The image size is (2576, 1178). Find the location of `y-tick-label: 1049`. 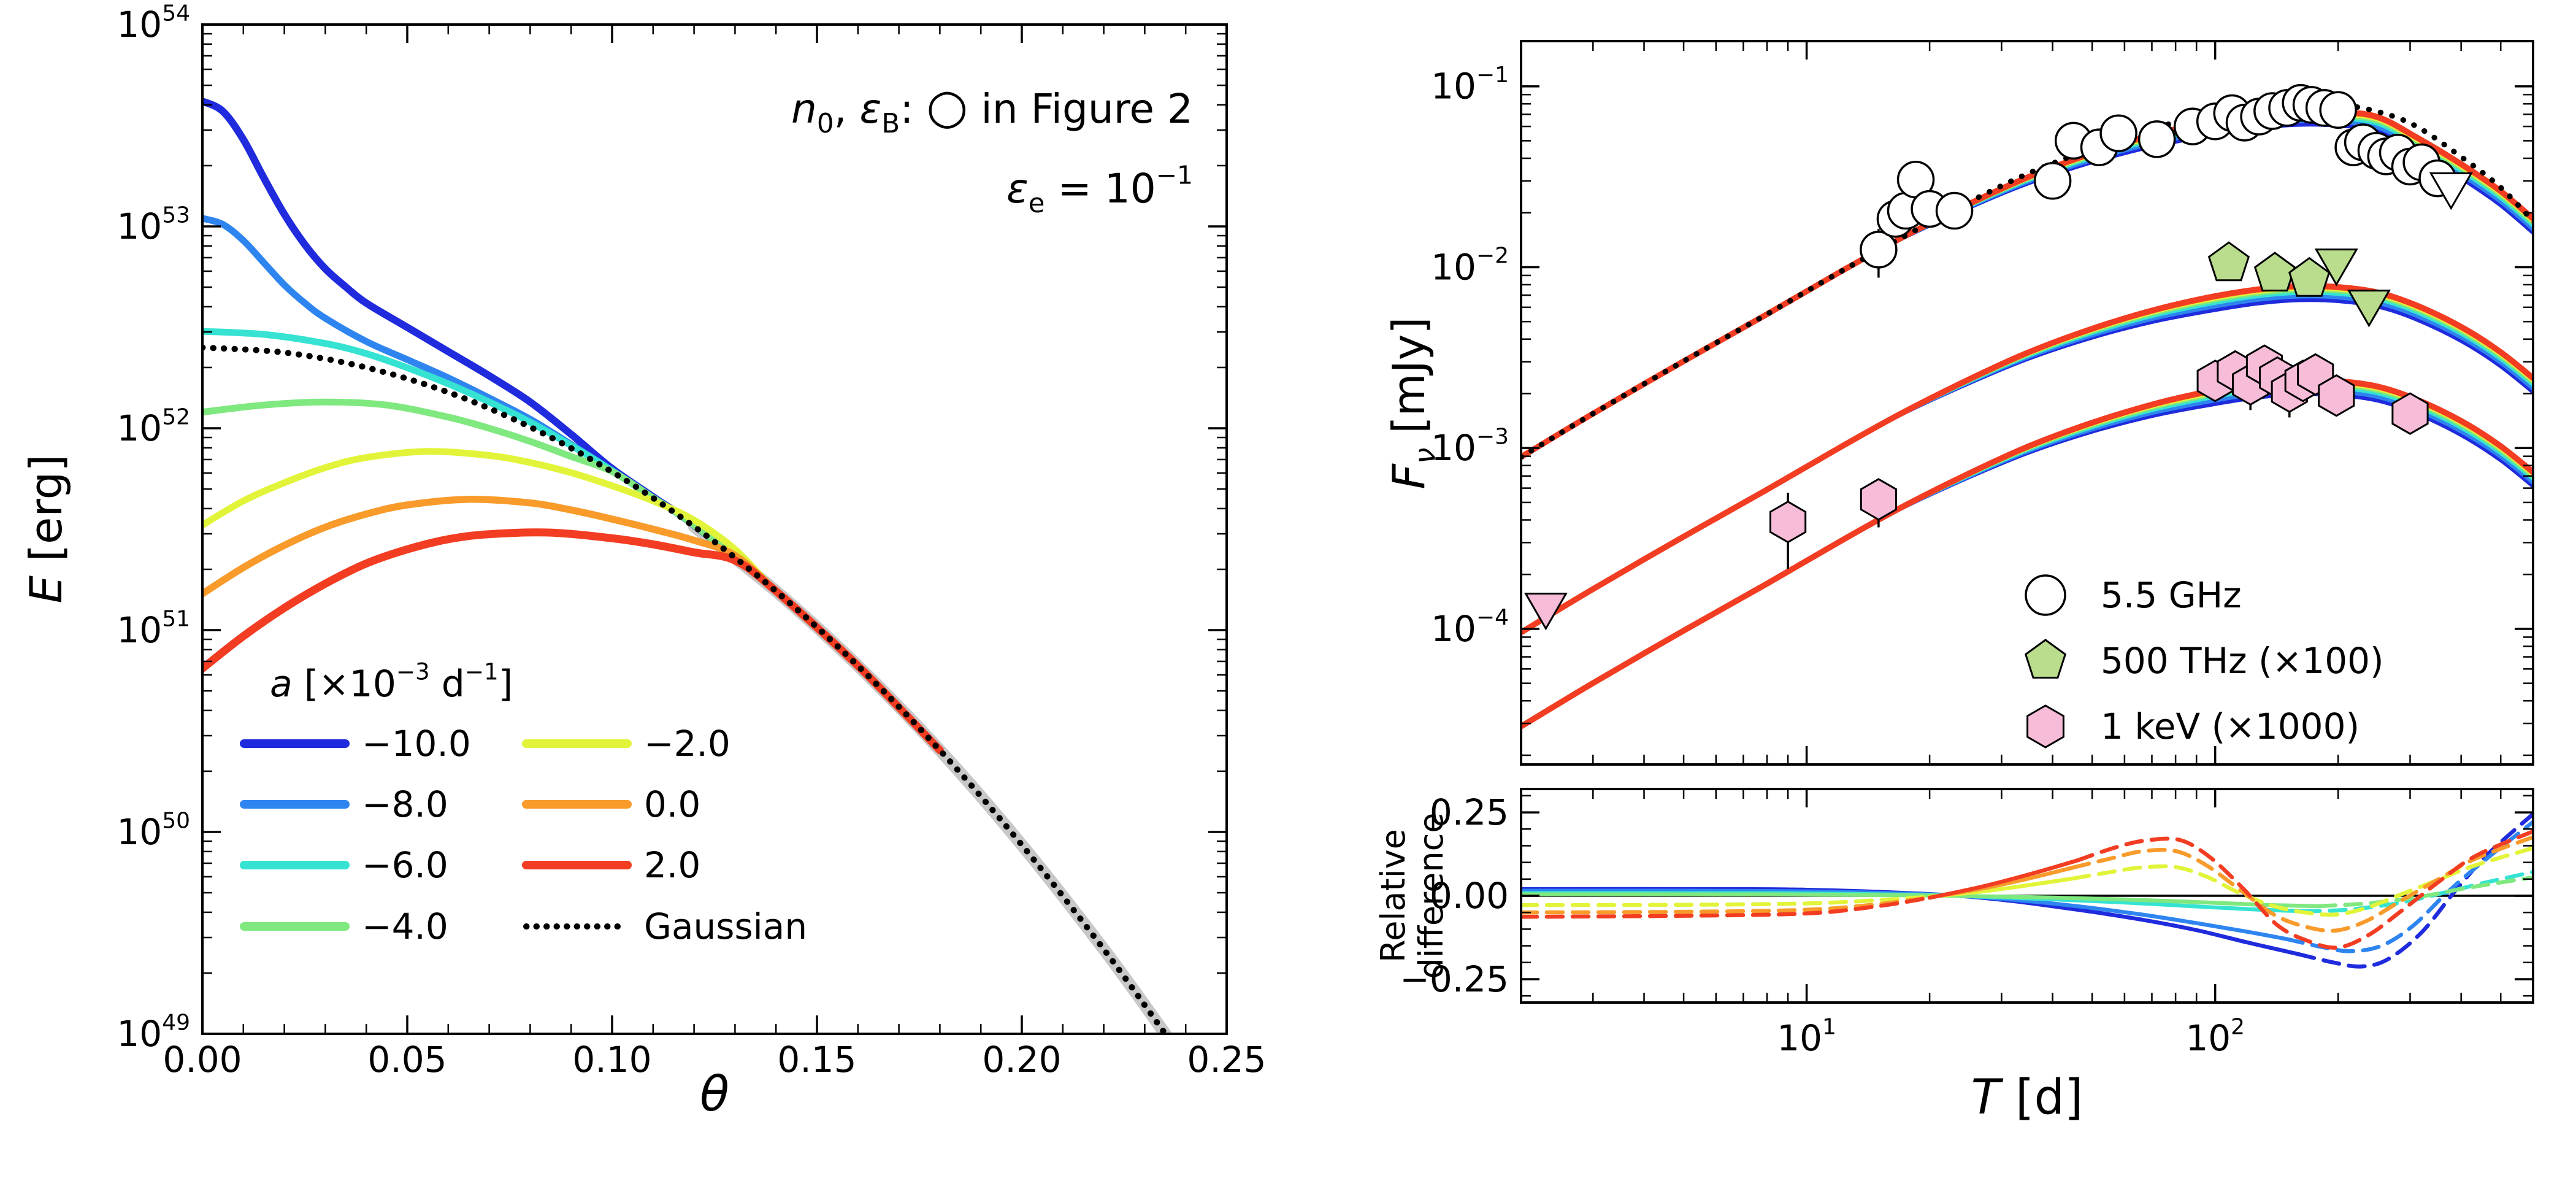

y-tick-label: 1049 is located at coordinates (153, 1032).